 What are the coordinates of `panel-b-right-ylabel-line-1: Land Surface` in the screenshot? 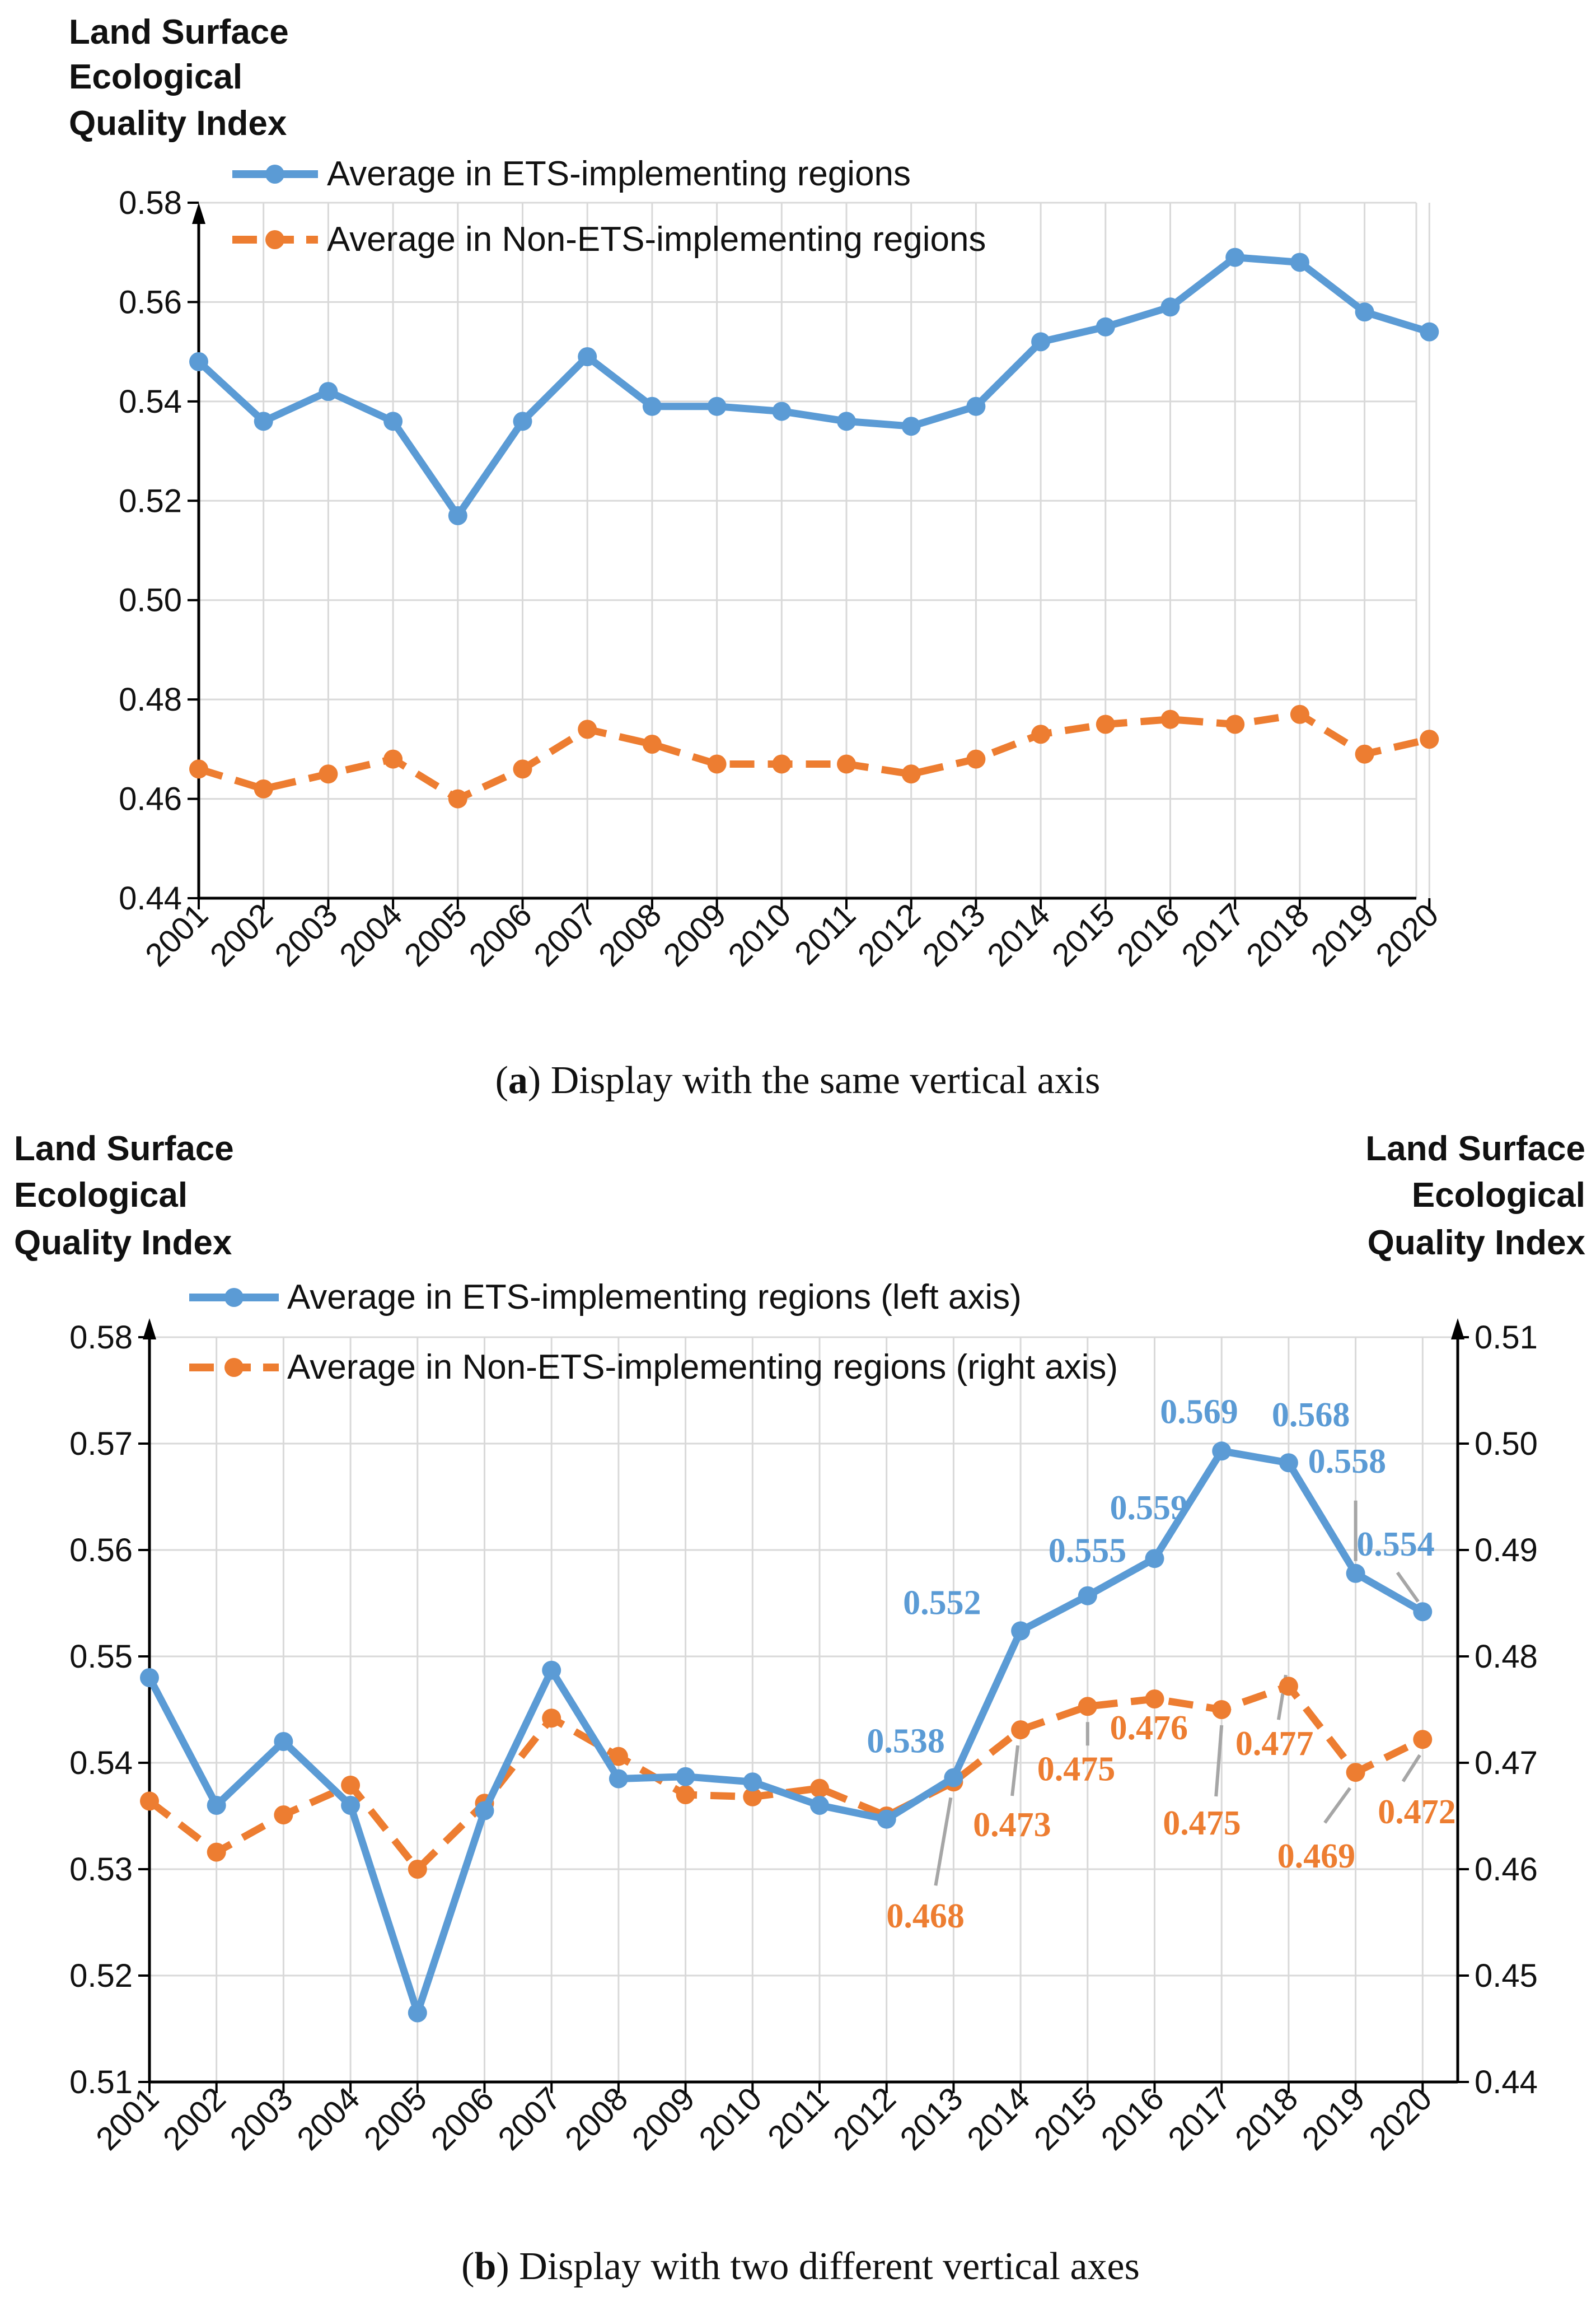 It's located at (1475, 1148).